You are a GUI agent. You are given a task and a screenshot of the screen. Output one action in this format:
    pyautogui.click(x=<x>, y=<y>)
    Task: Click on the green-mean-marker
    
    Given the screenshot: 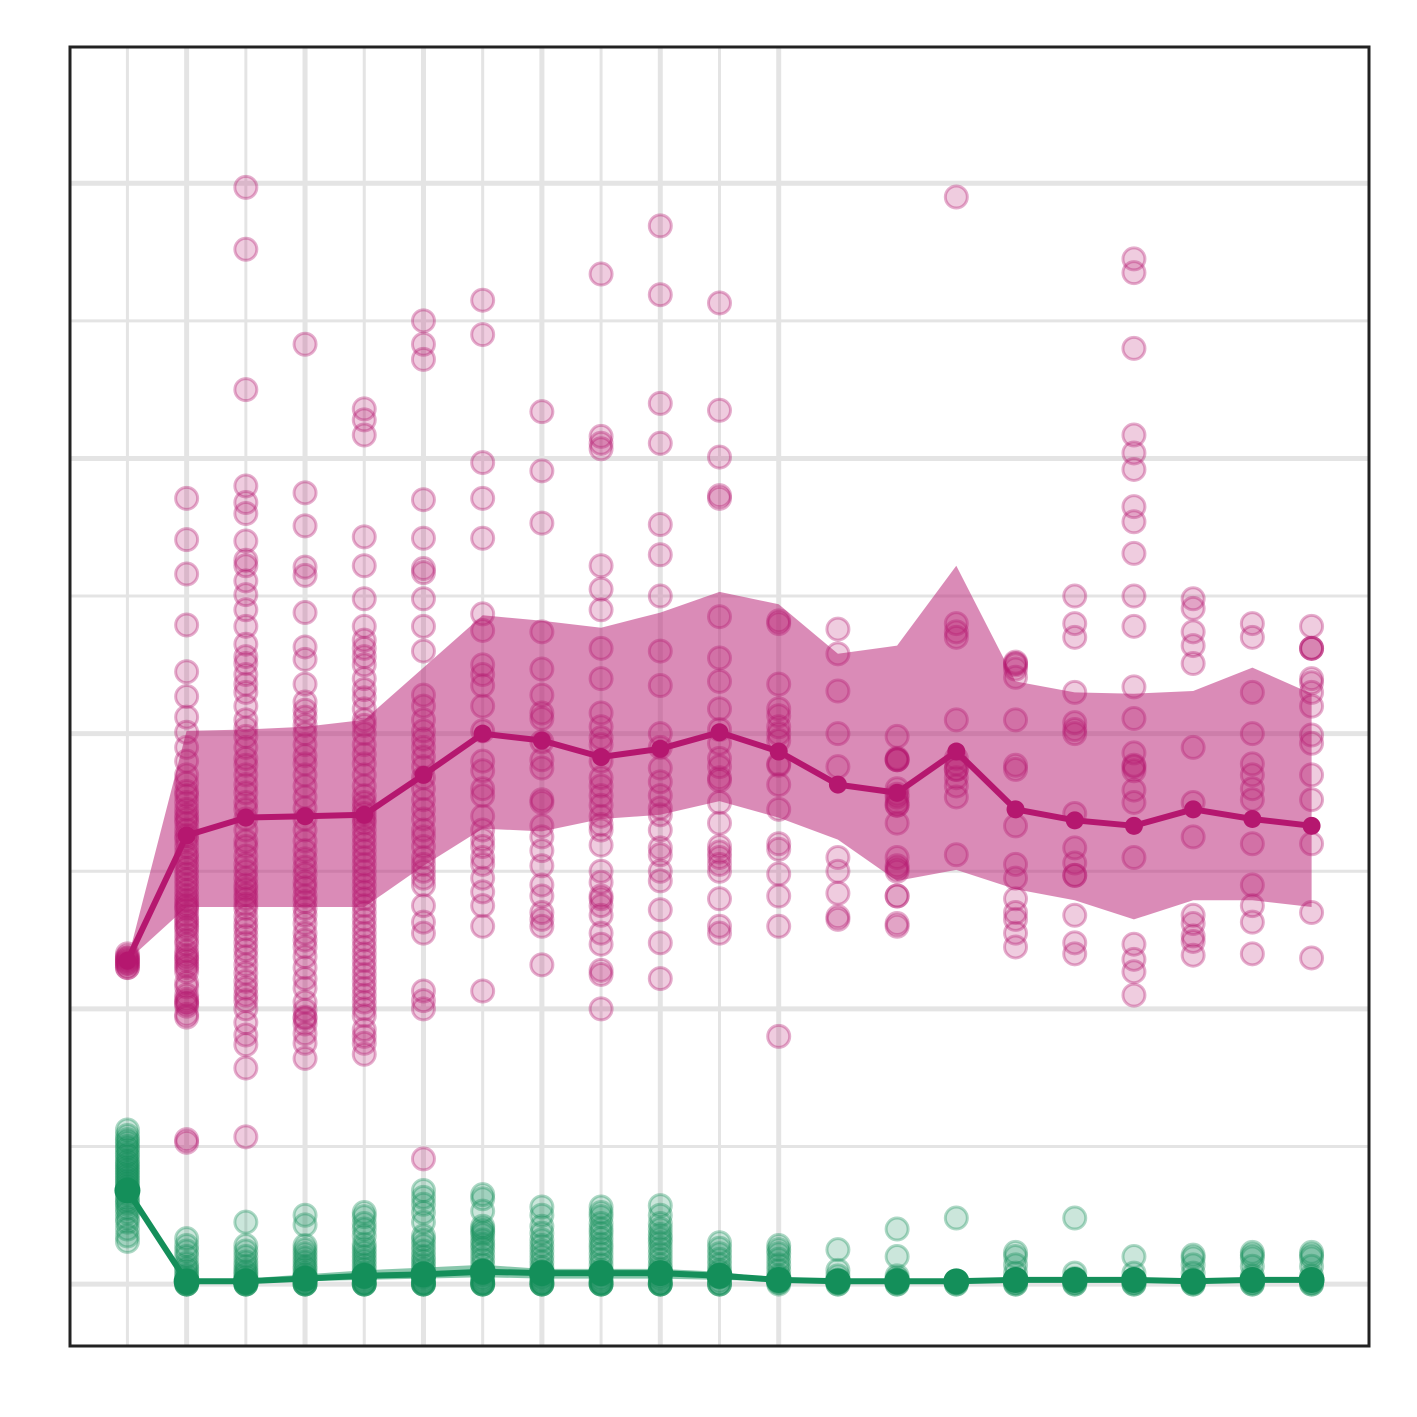 What is the action you would take?
    pyautogui.click(x=956, y=1281)
    